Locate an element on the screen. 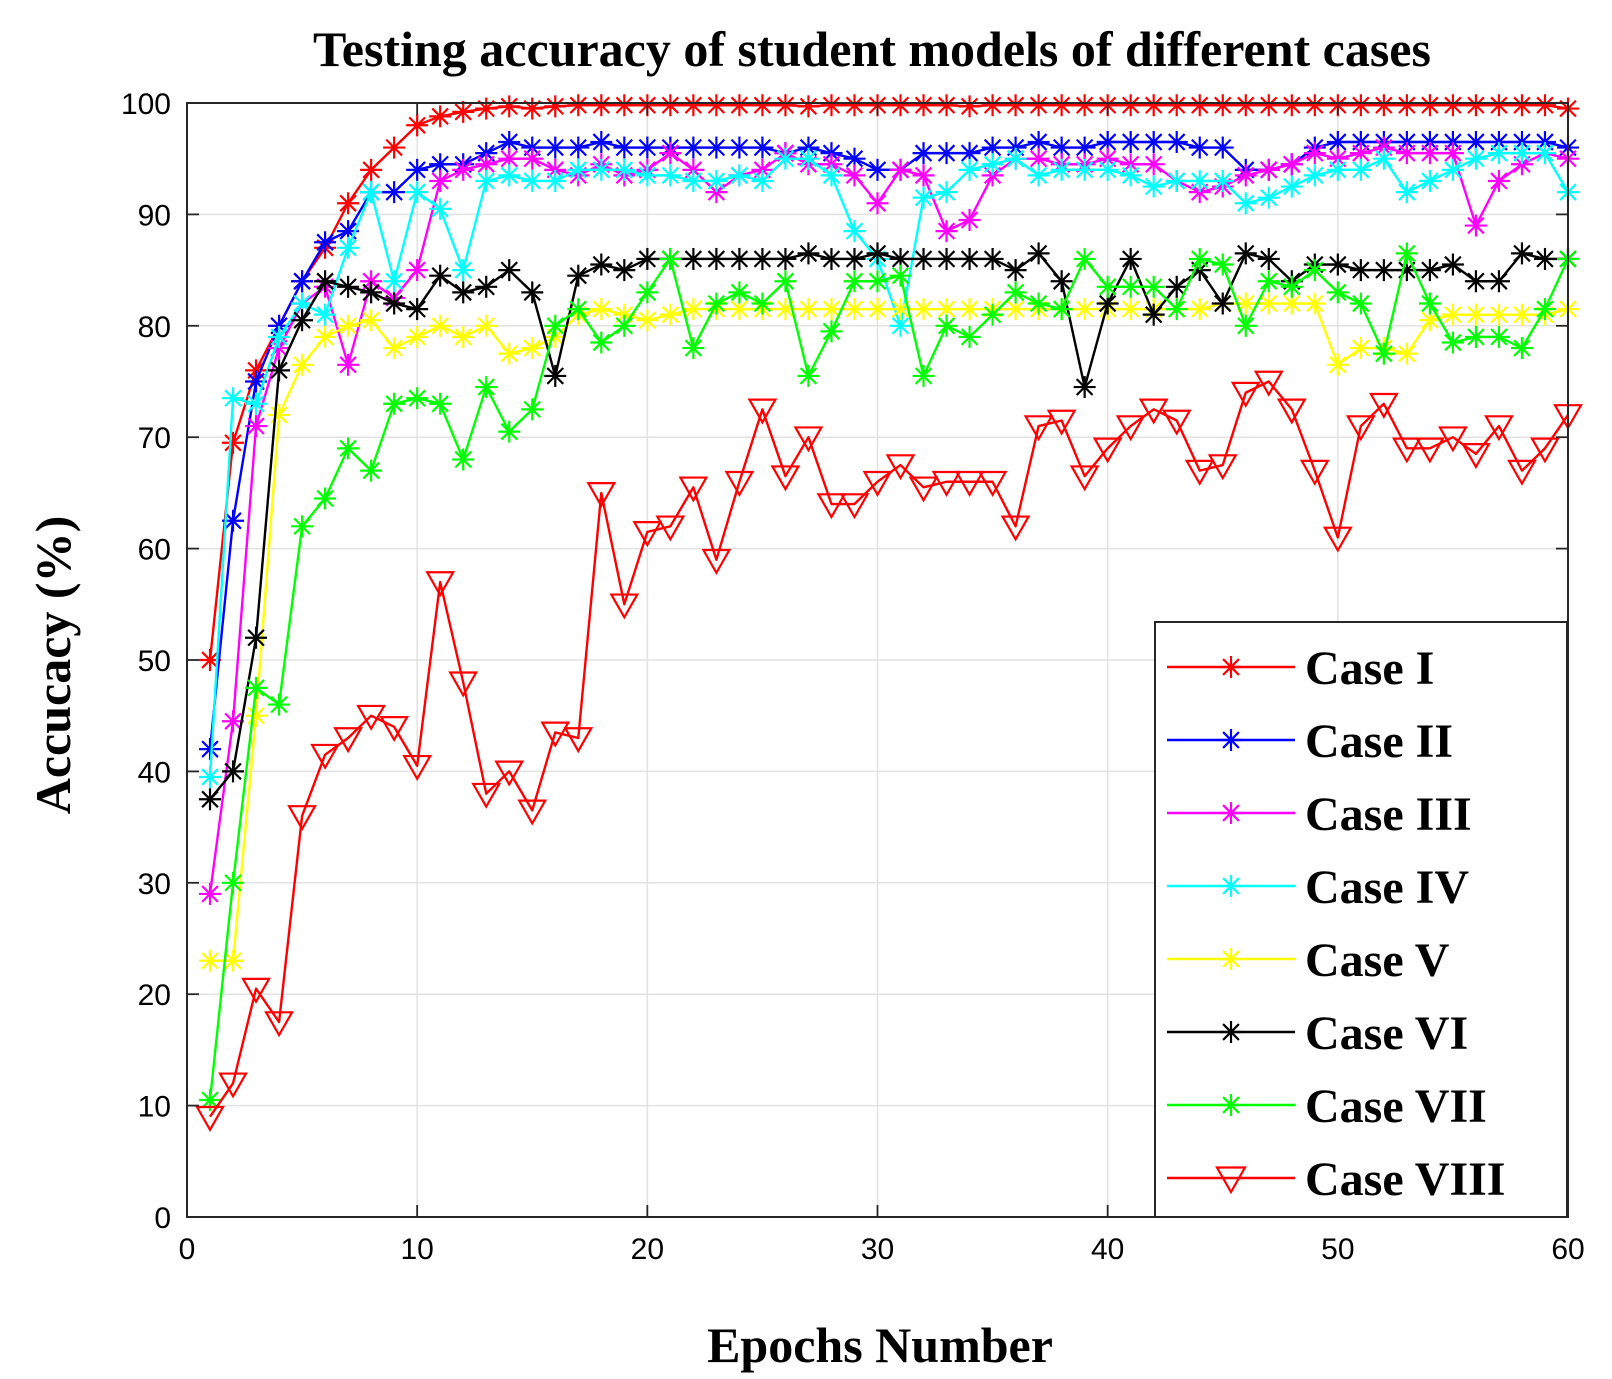  legend-item-7: Case VII is located at coordinates (1327, 1106).